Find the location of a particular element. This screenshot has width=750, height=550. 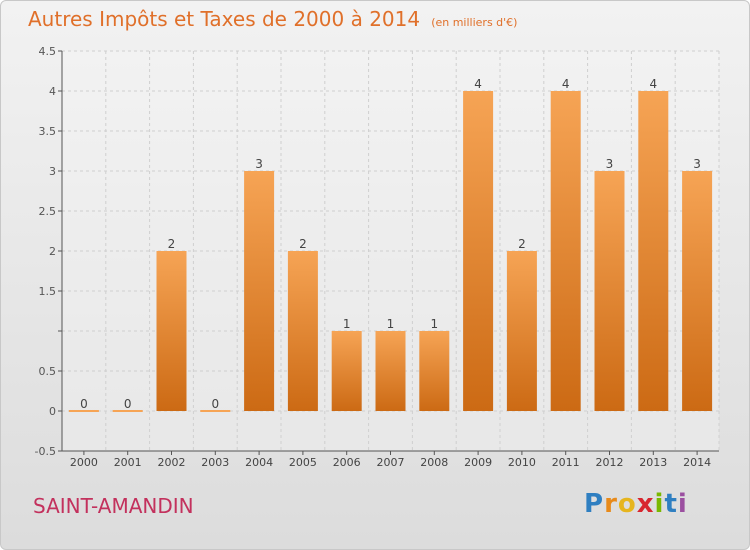

proxiti-logo-letter: x is located at coordinates (645, 504).